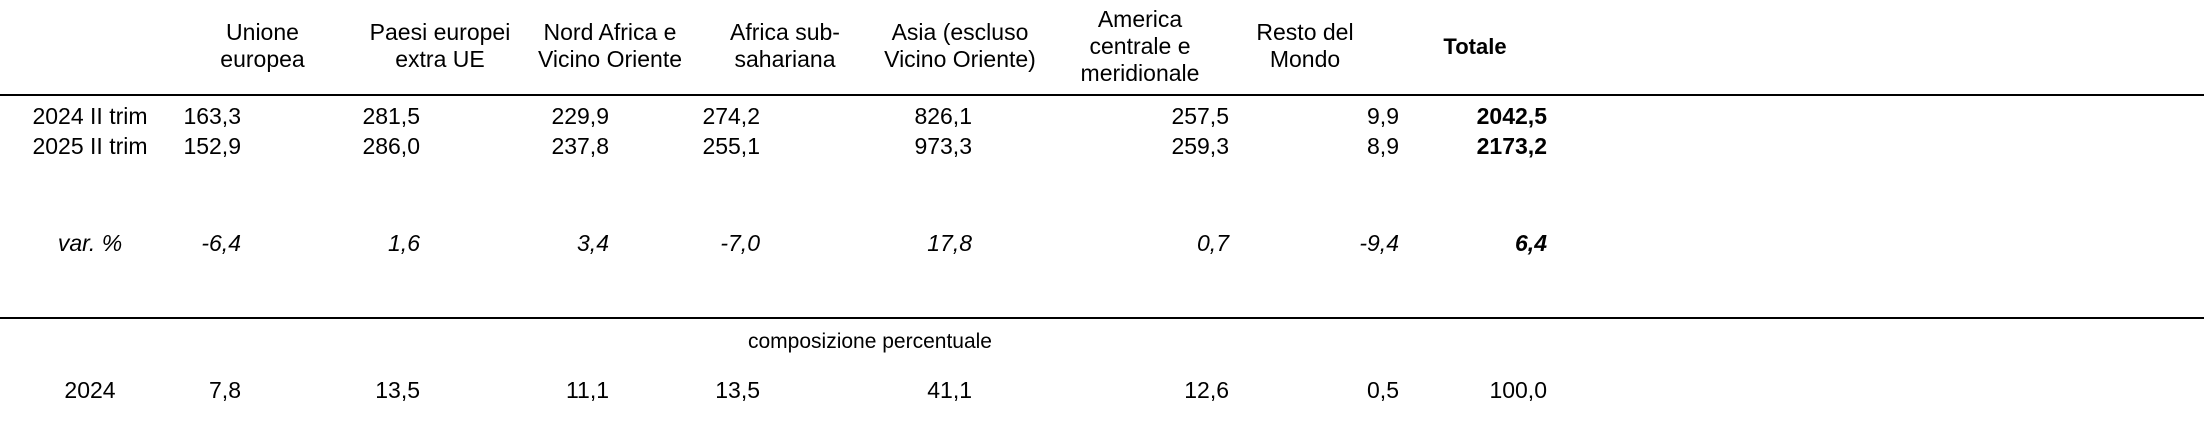 This screenshot has height=432, width=2204. What do you see at coordinates (1518, 390) in the screenshot?
I see `cell-total: 100,0` at bounding box center [1518, 390].